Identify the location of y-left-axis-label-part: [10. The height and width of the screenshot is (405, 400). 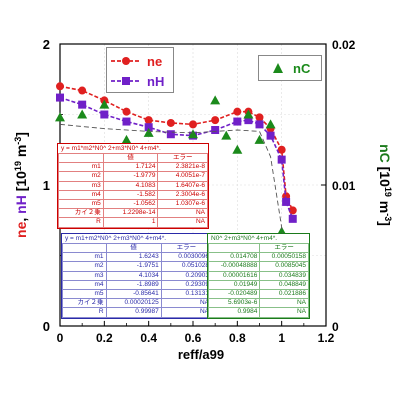
(21, 183).